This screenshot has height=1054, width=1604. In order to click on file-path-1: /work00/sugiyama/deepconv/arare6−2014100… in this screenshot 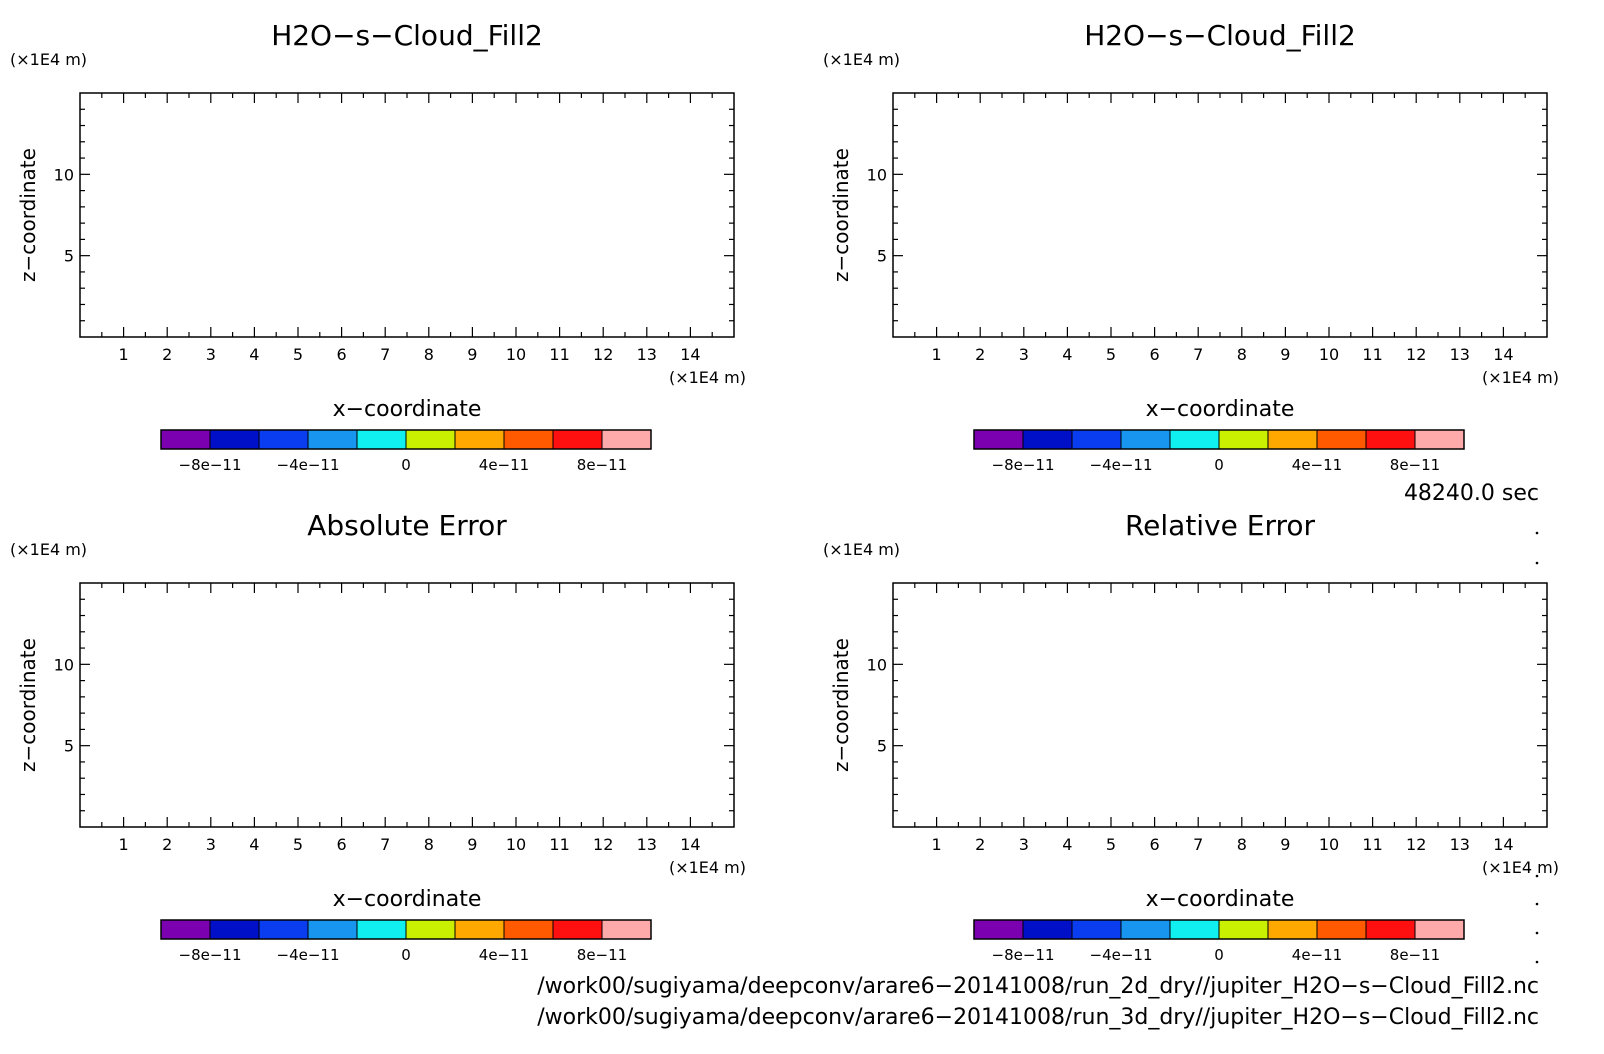, I will do `click(1038, 986)`.